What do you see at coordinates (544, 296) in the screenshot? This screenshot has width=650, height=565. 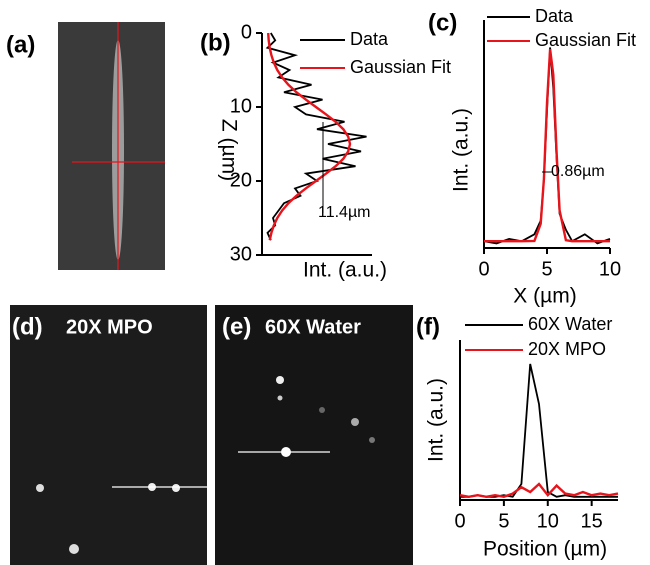 I see `axis-label: X (µm)` at bounding box center [544, 296].